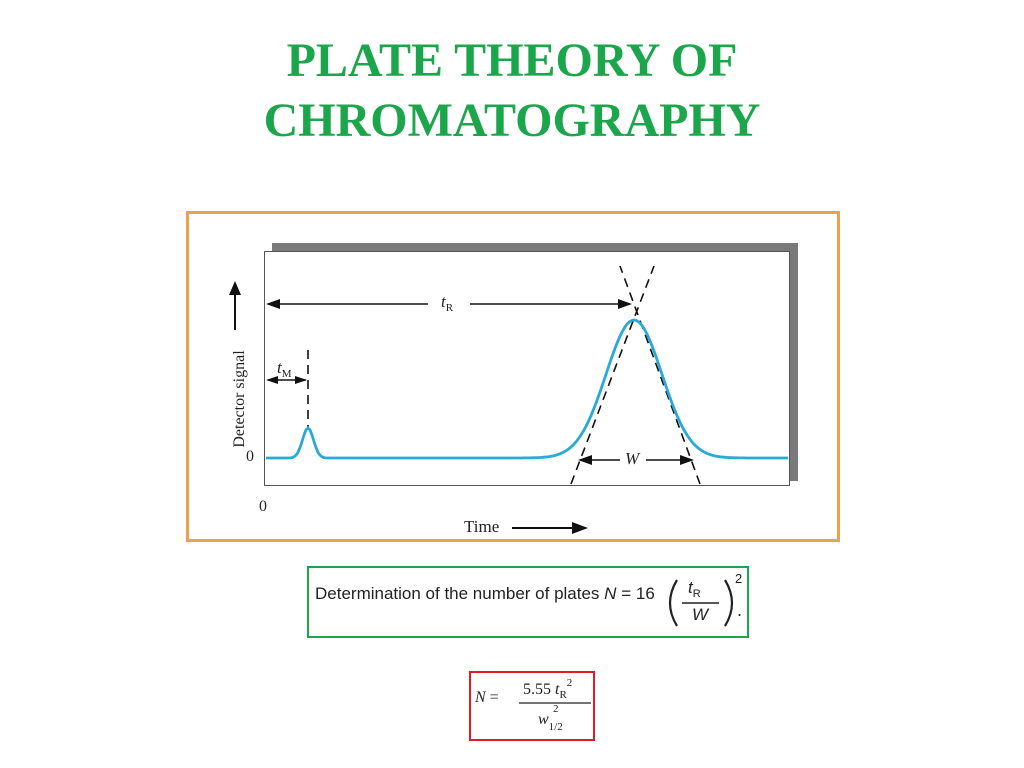 Image resolution: width=1024 pixels, height=768 pixels. I want to click on w-arrowhead-right, so click(687, 460).